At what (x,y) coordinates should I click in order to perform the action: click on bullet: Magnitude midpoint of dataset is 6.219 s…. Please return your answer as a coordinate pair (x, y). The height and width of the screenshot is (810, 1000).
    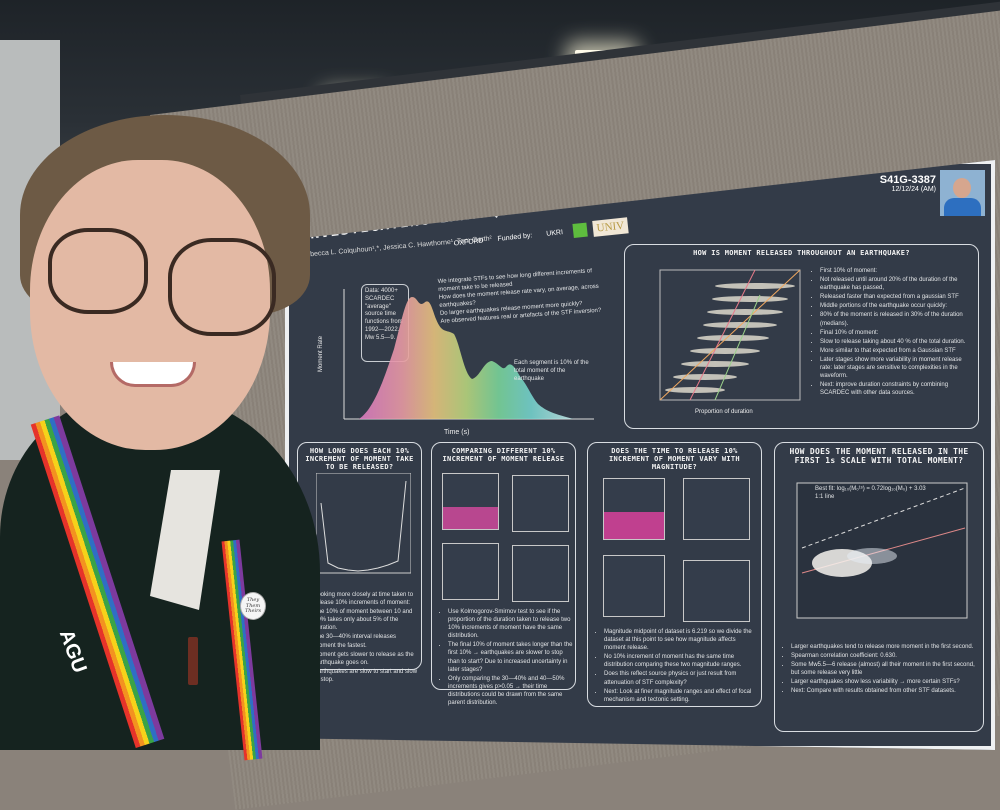
    Looking at the image, I should click on (679, 640).